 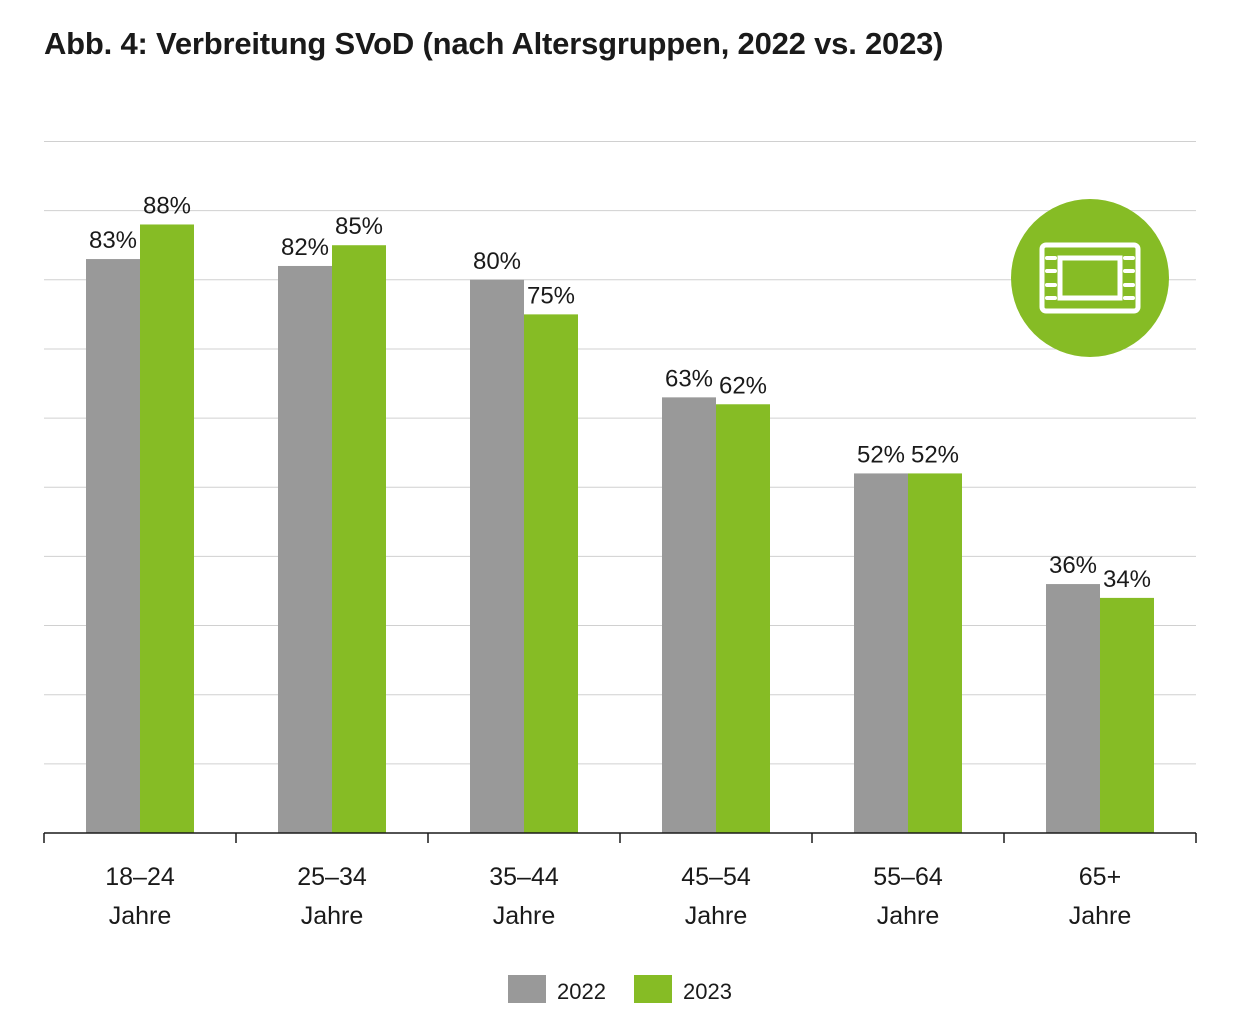 What do you see at coordinates (689, 378) in the screenshot?
I see `data-label-2022: 63%` at bounding box center [689, 378].